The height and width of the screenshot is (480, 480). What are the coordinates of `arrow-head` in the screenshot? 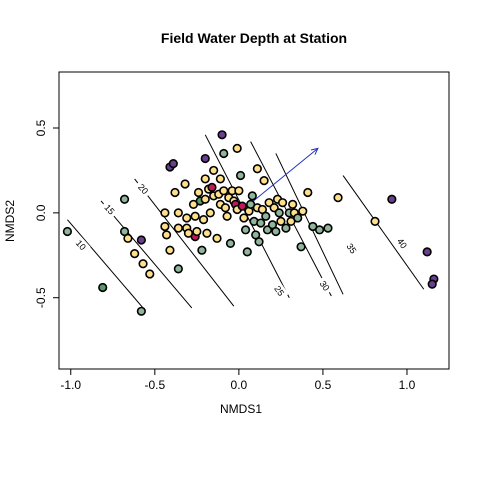 It's located at (314, 151).